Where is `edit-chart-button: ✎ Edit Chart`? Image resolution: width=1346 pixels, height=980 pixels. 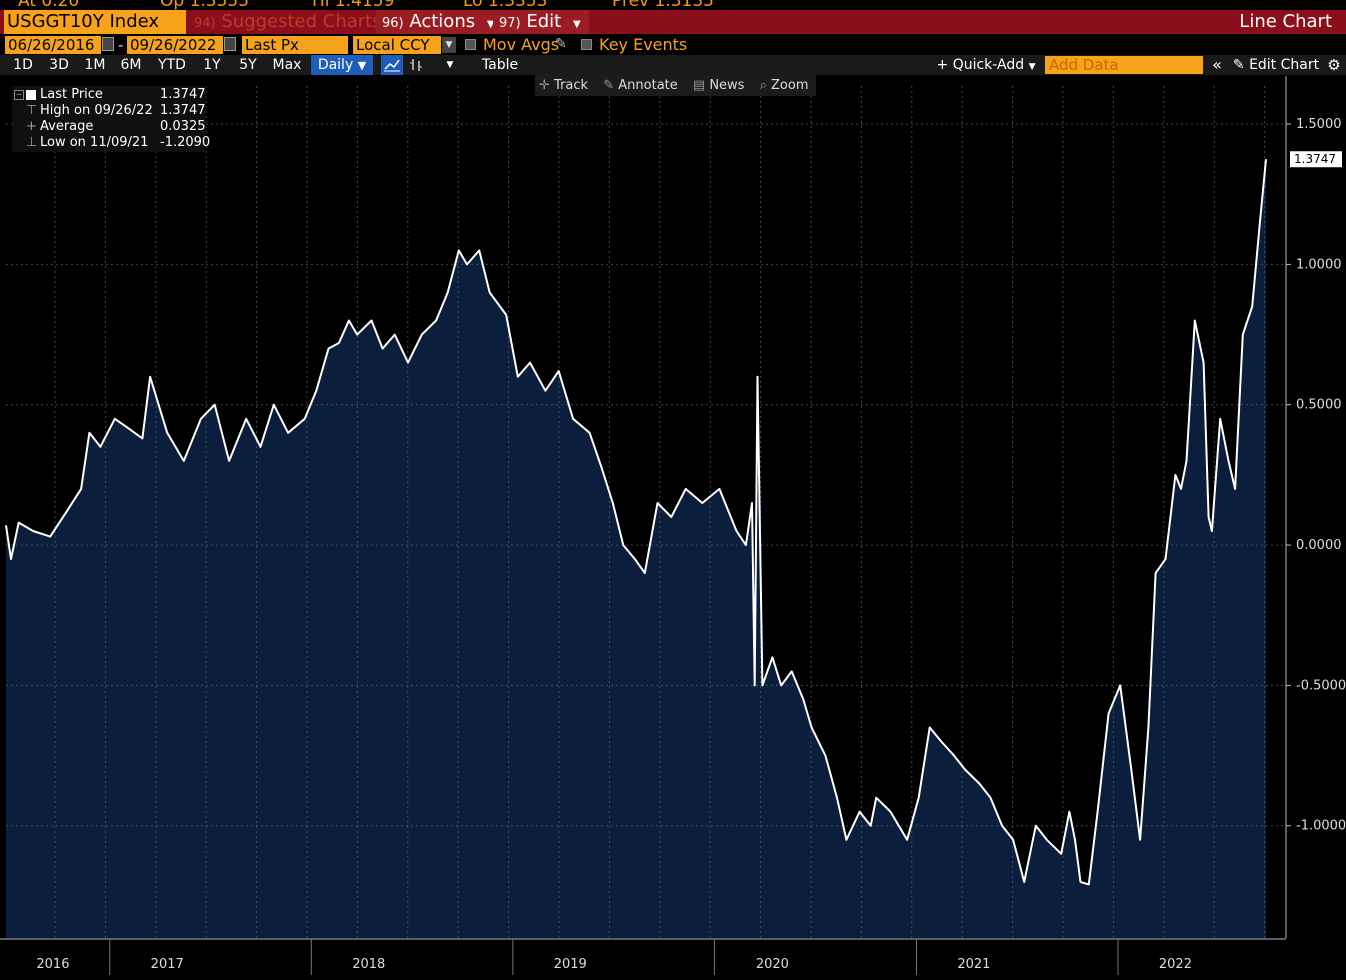 edit-chart-button: ✎ Edit Chart is located at coordinates (1276, 65).